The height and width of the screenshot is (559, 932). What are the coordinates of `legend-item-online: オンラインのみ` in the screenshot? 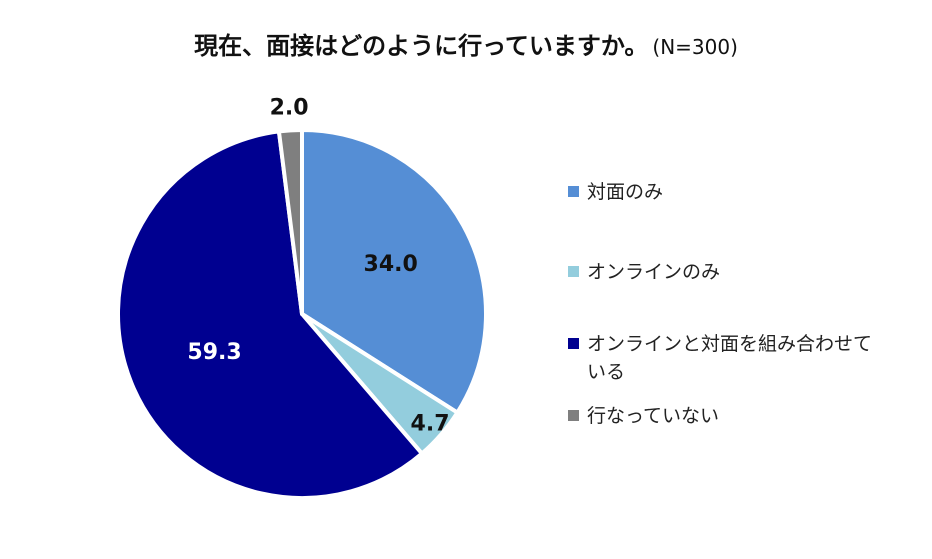 It's located at (727, 272).